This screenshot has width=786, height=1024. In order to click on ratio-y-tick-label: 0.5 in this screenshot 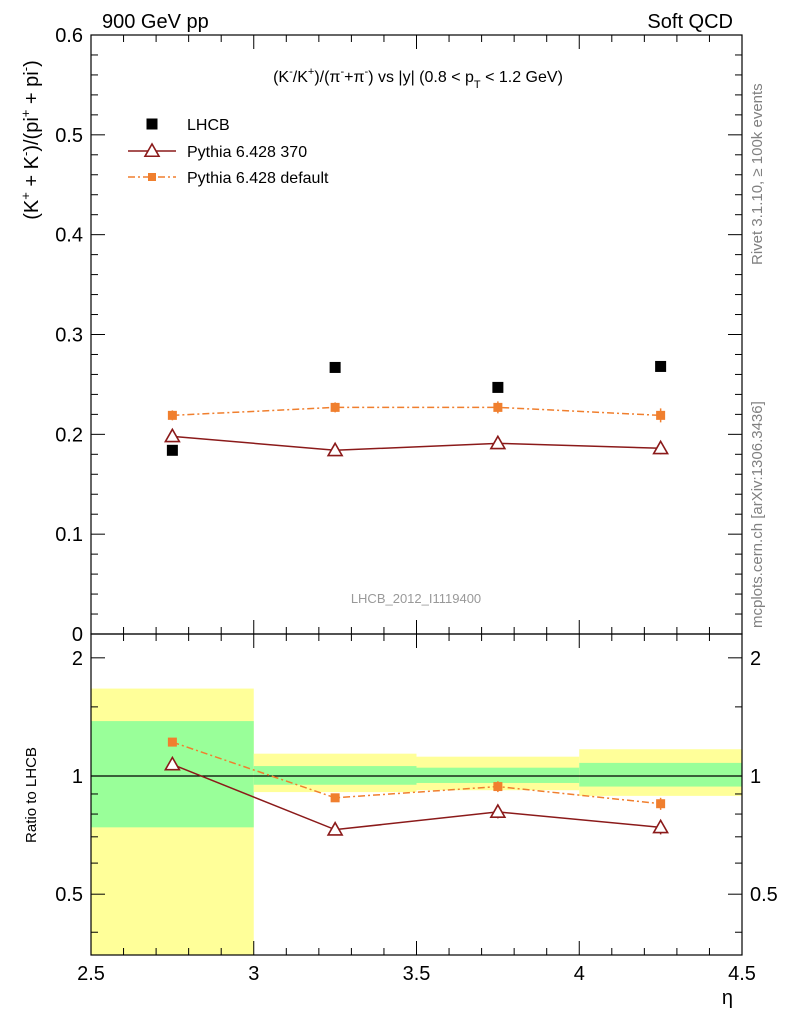, I will do `click(69, 895)`.